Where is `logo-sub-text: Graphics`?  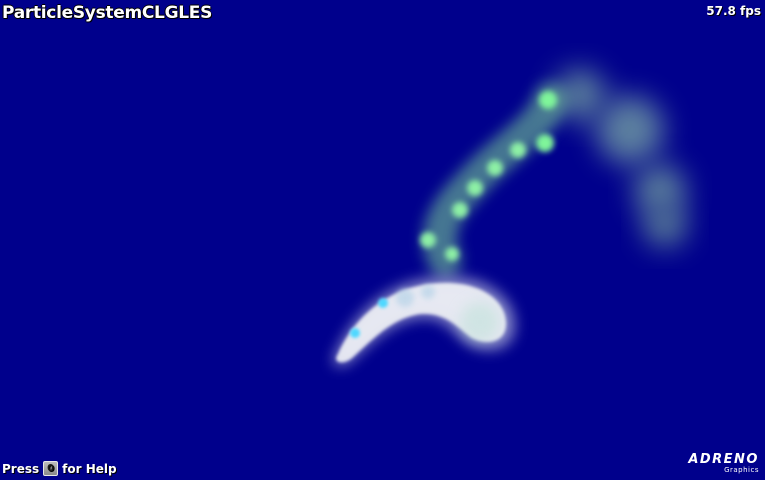
logo-sub-text: Graphics is located at coordinates (741, 470).